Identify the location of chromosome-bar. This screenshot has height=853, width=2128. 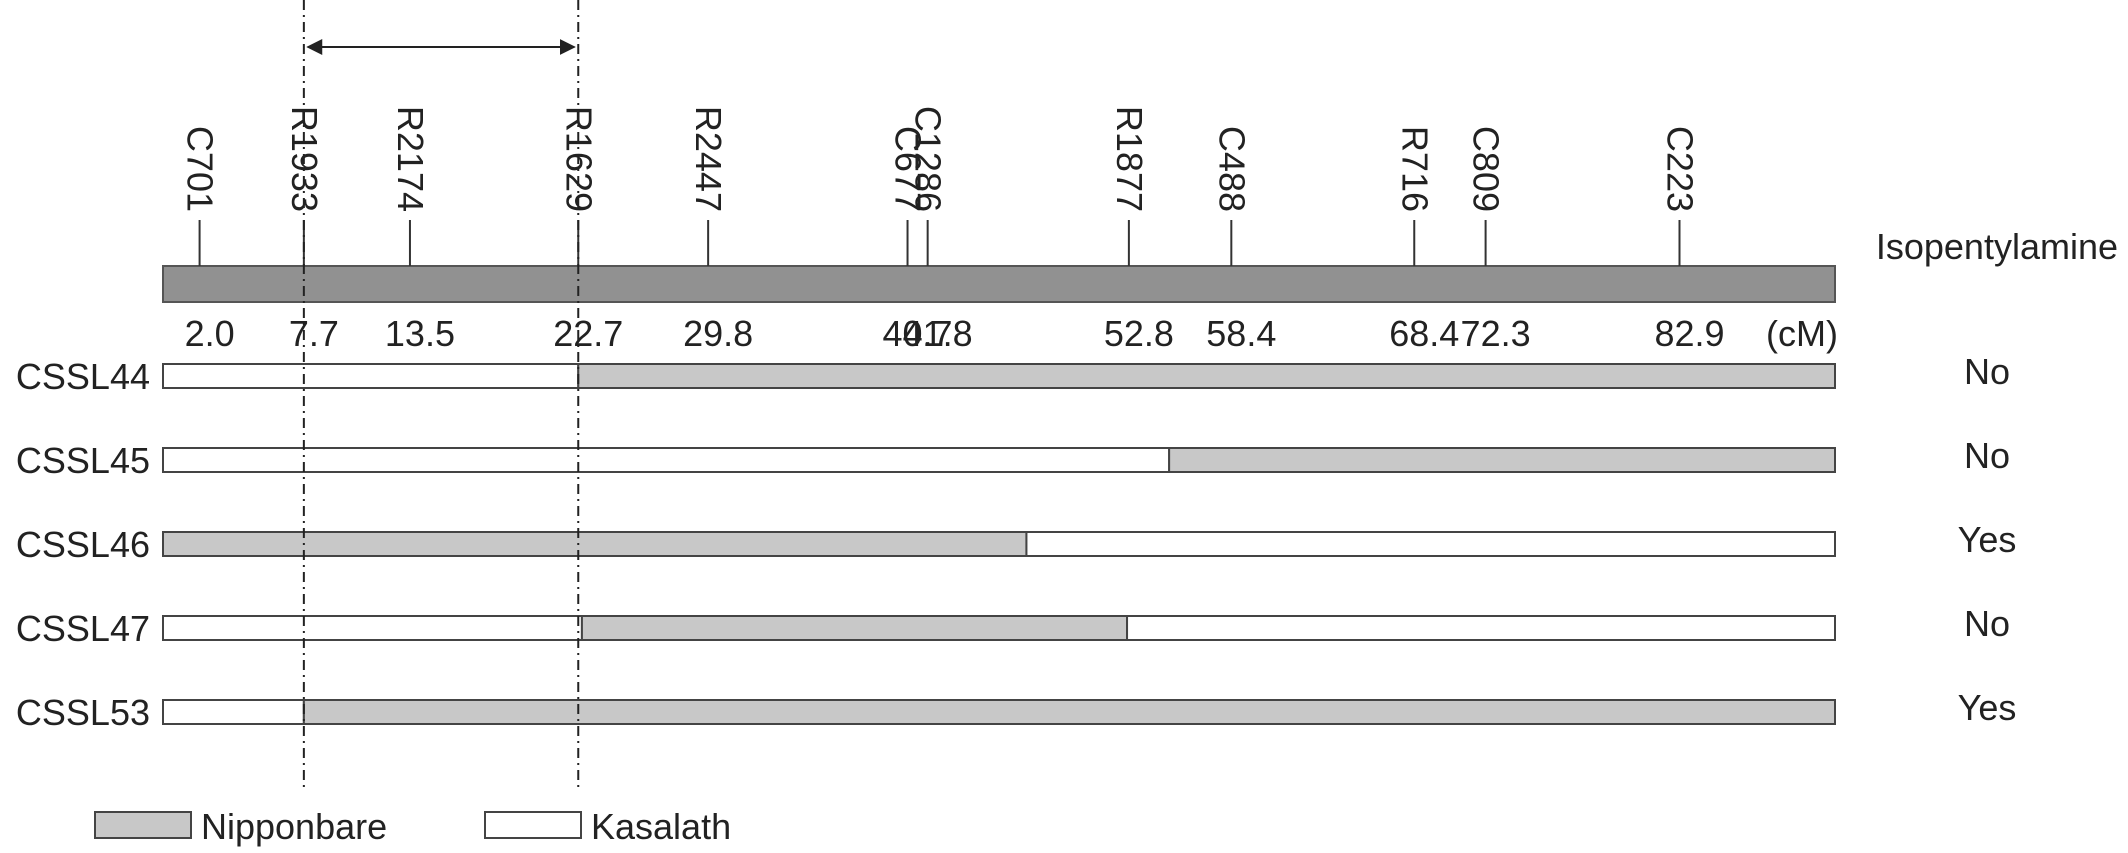
(999, 284).